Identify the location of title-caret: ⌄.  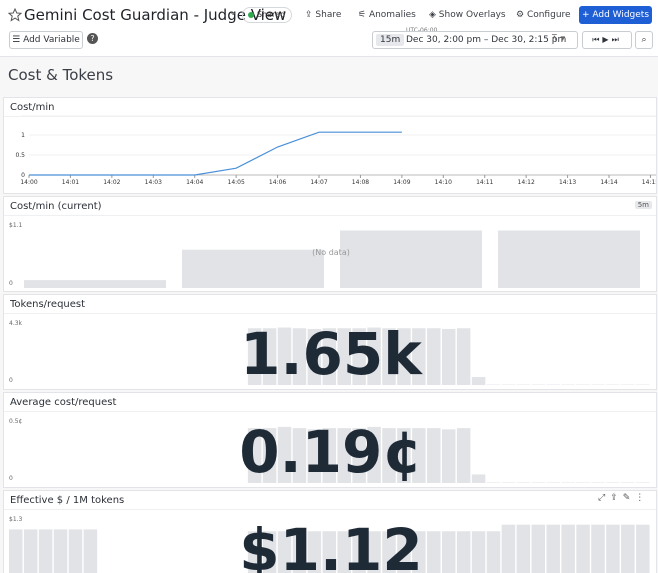
(233, 12).